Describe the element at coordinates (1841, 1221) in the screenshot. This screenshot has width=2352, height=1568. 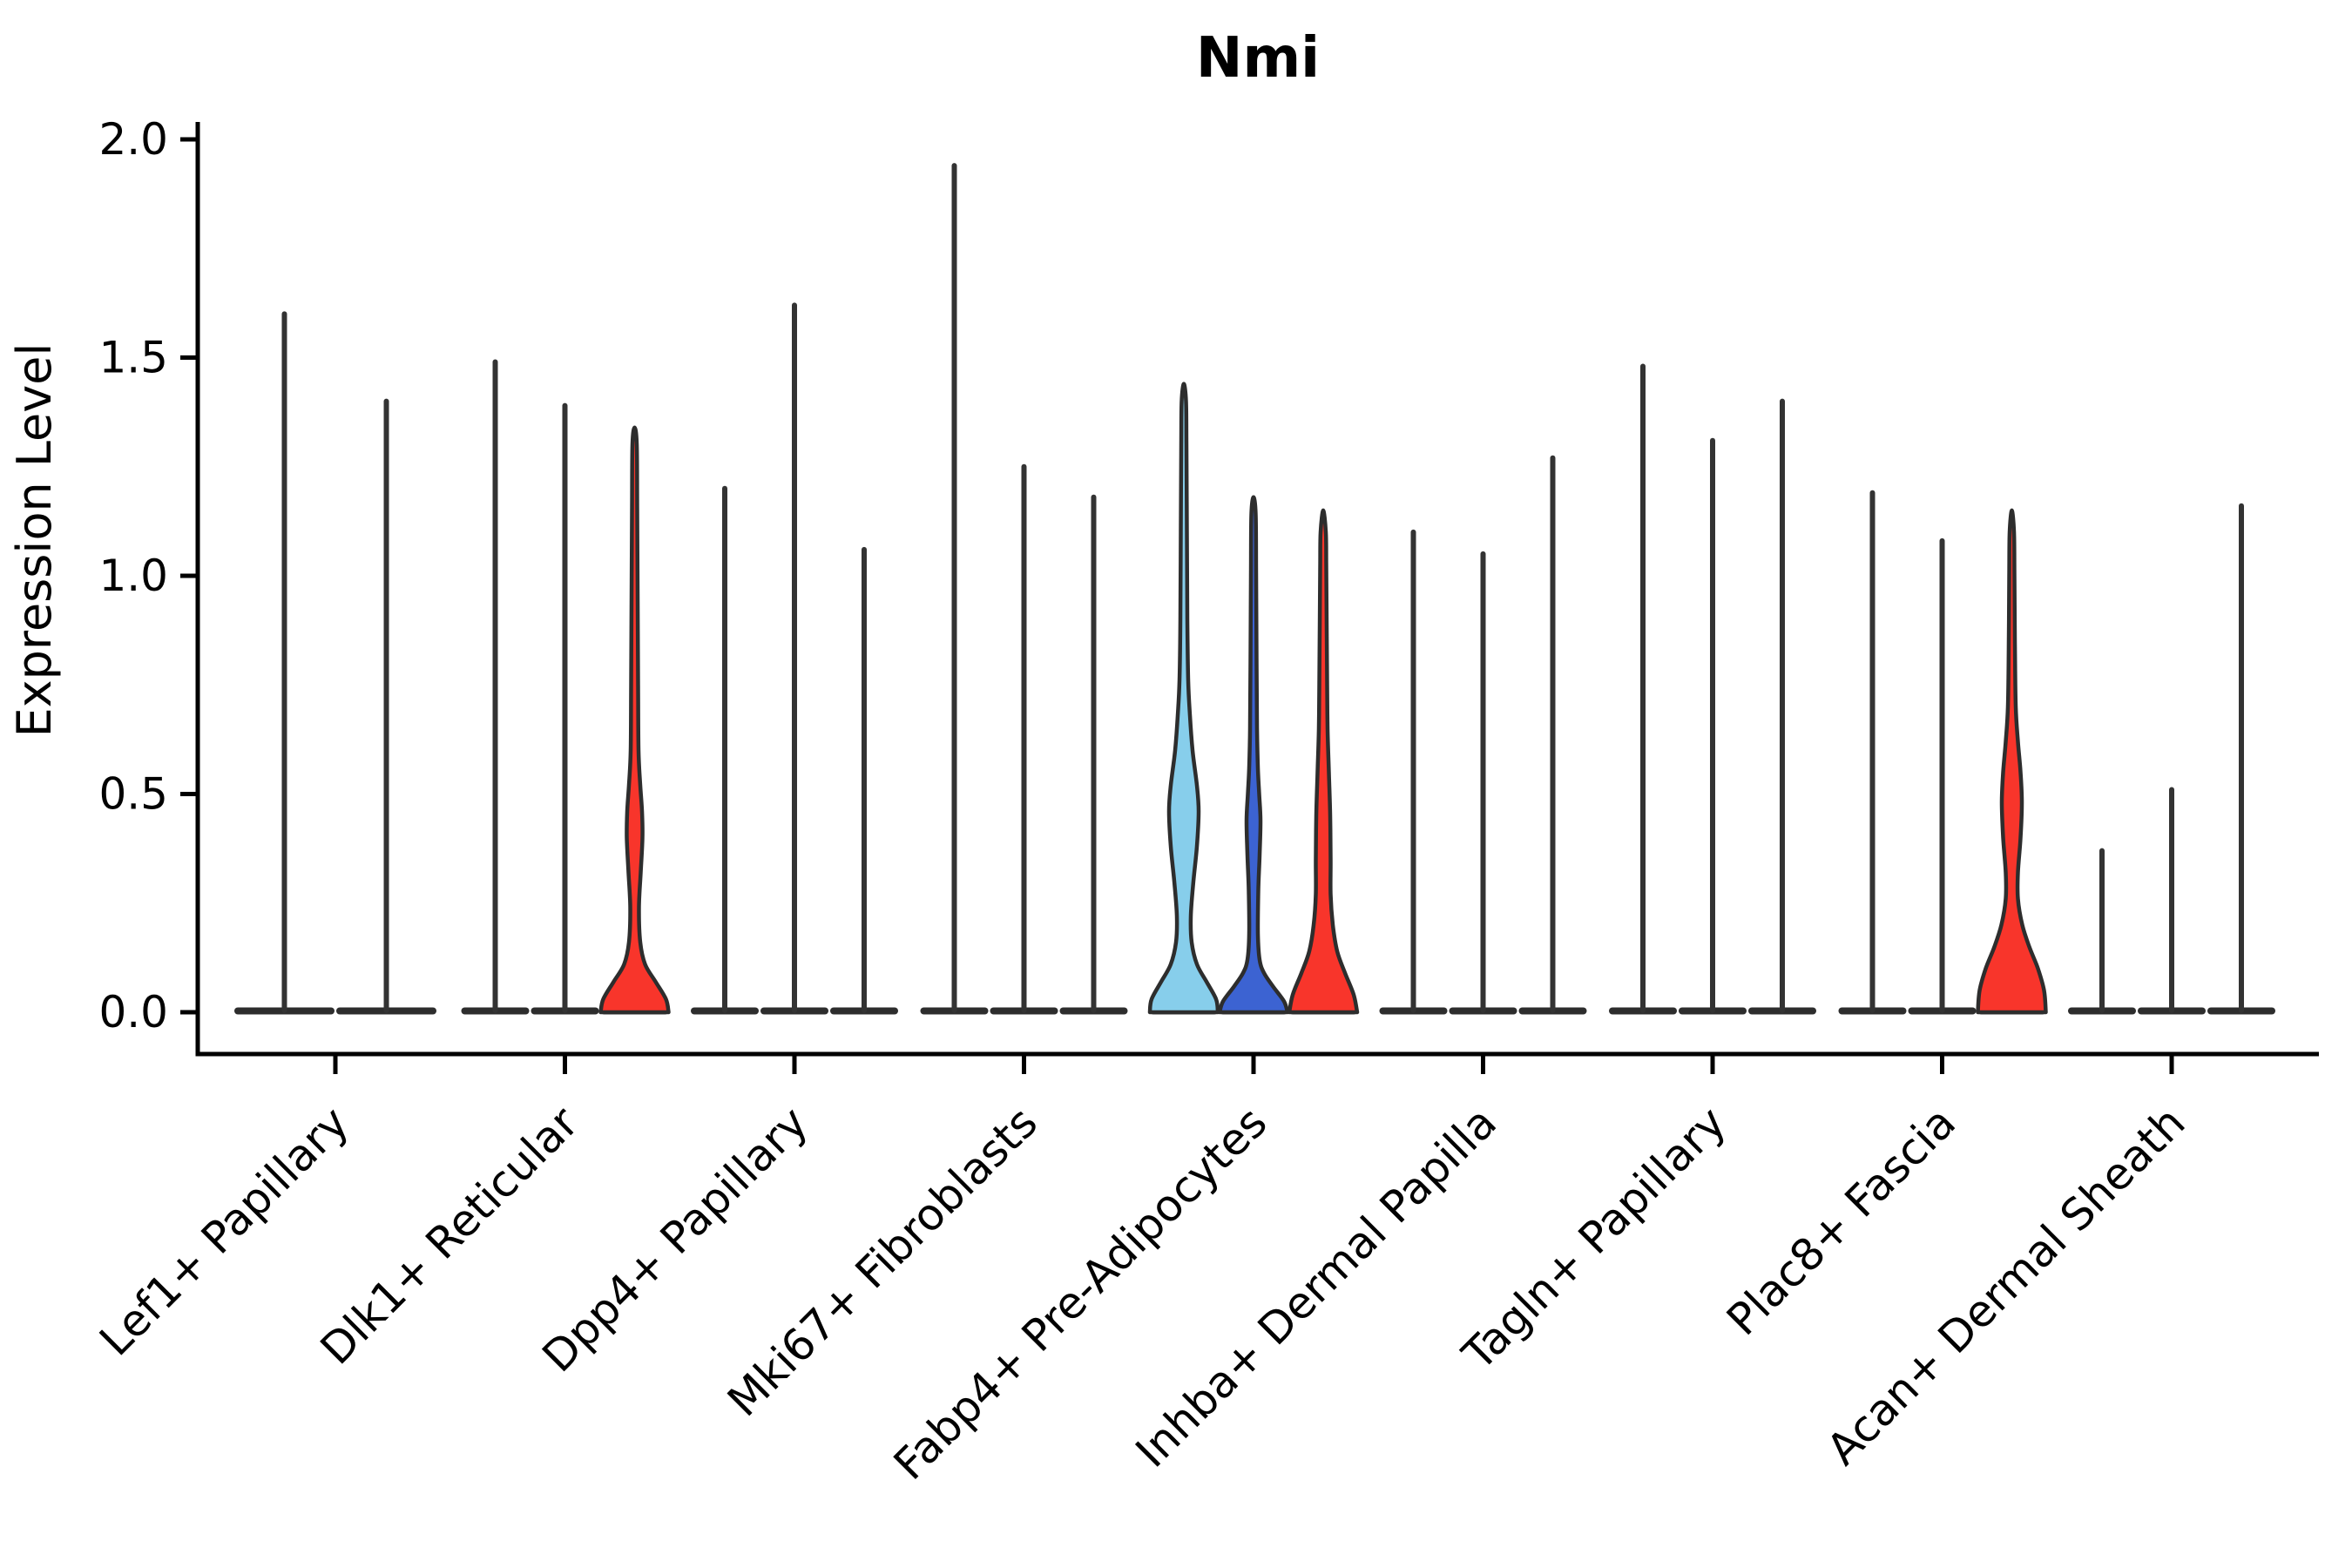
I see `x-tick-label: Plac8+ Fascia` at that location.